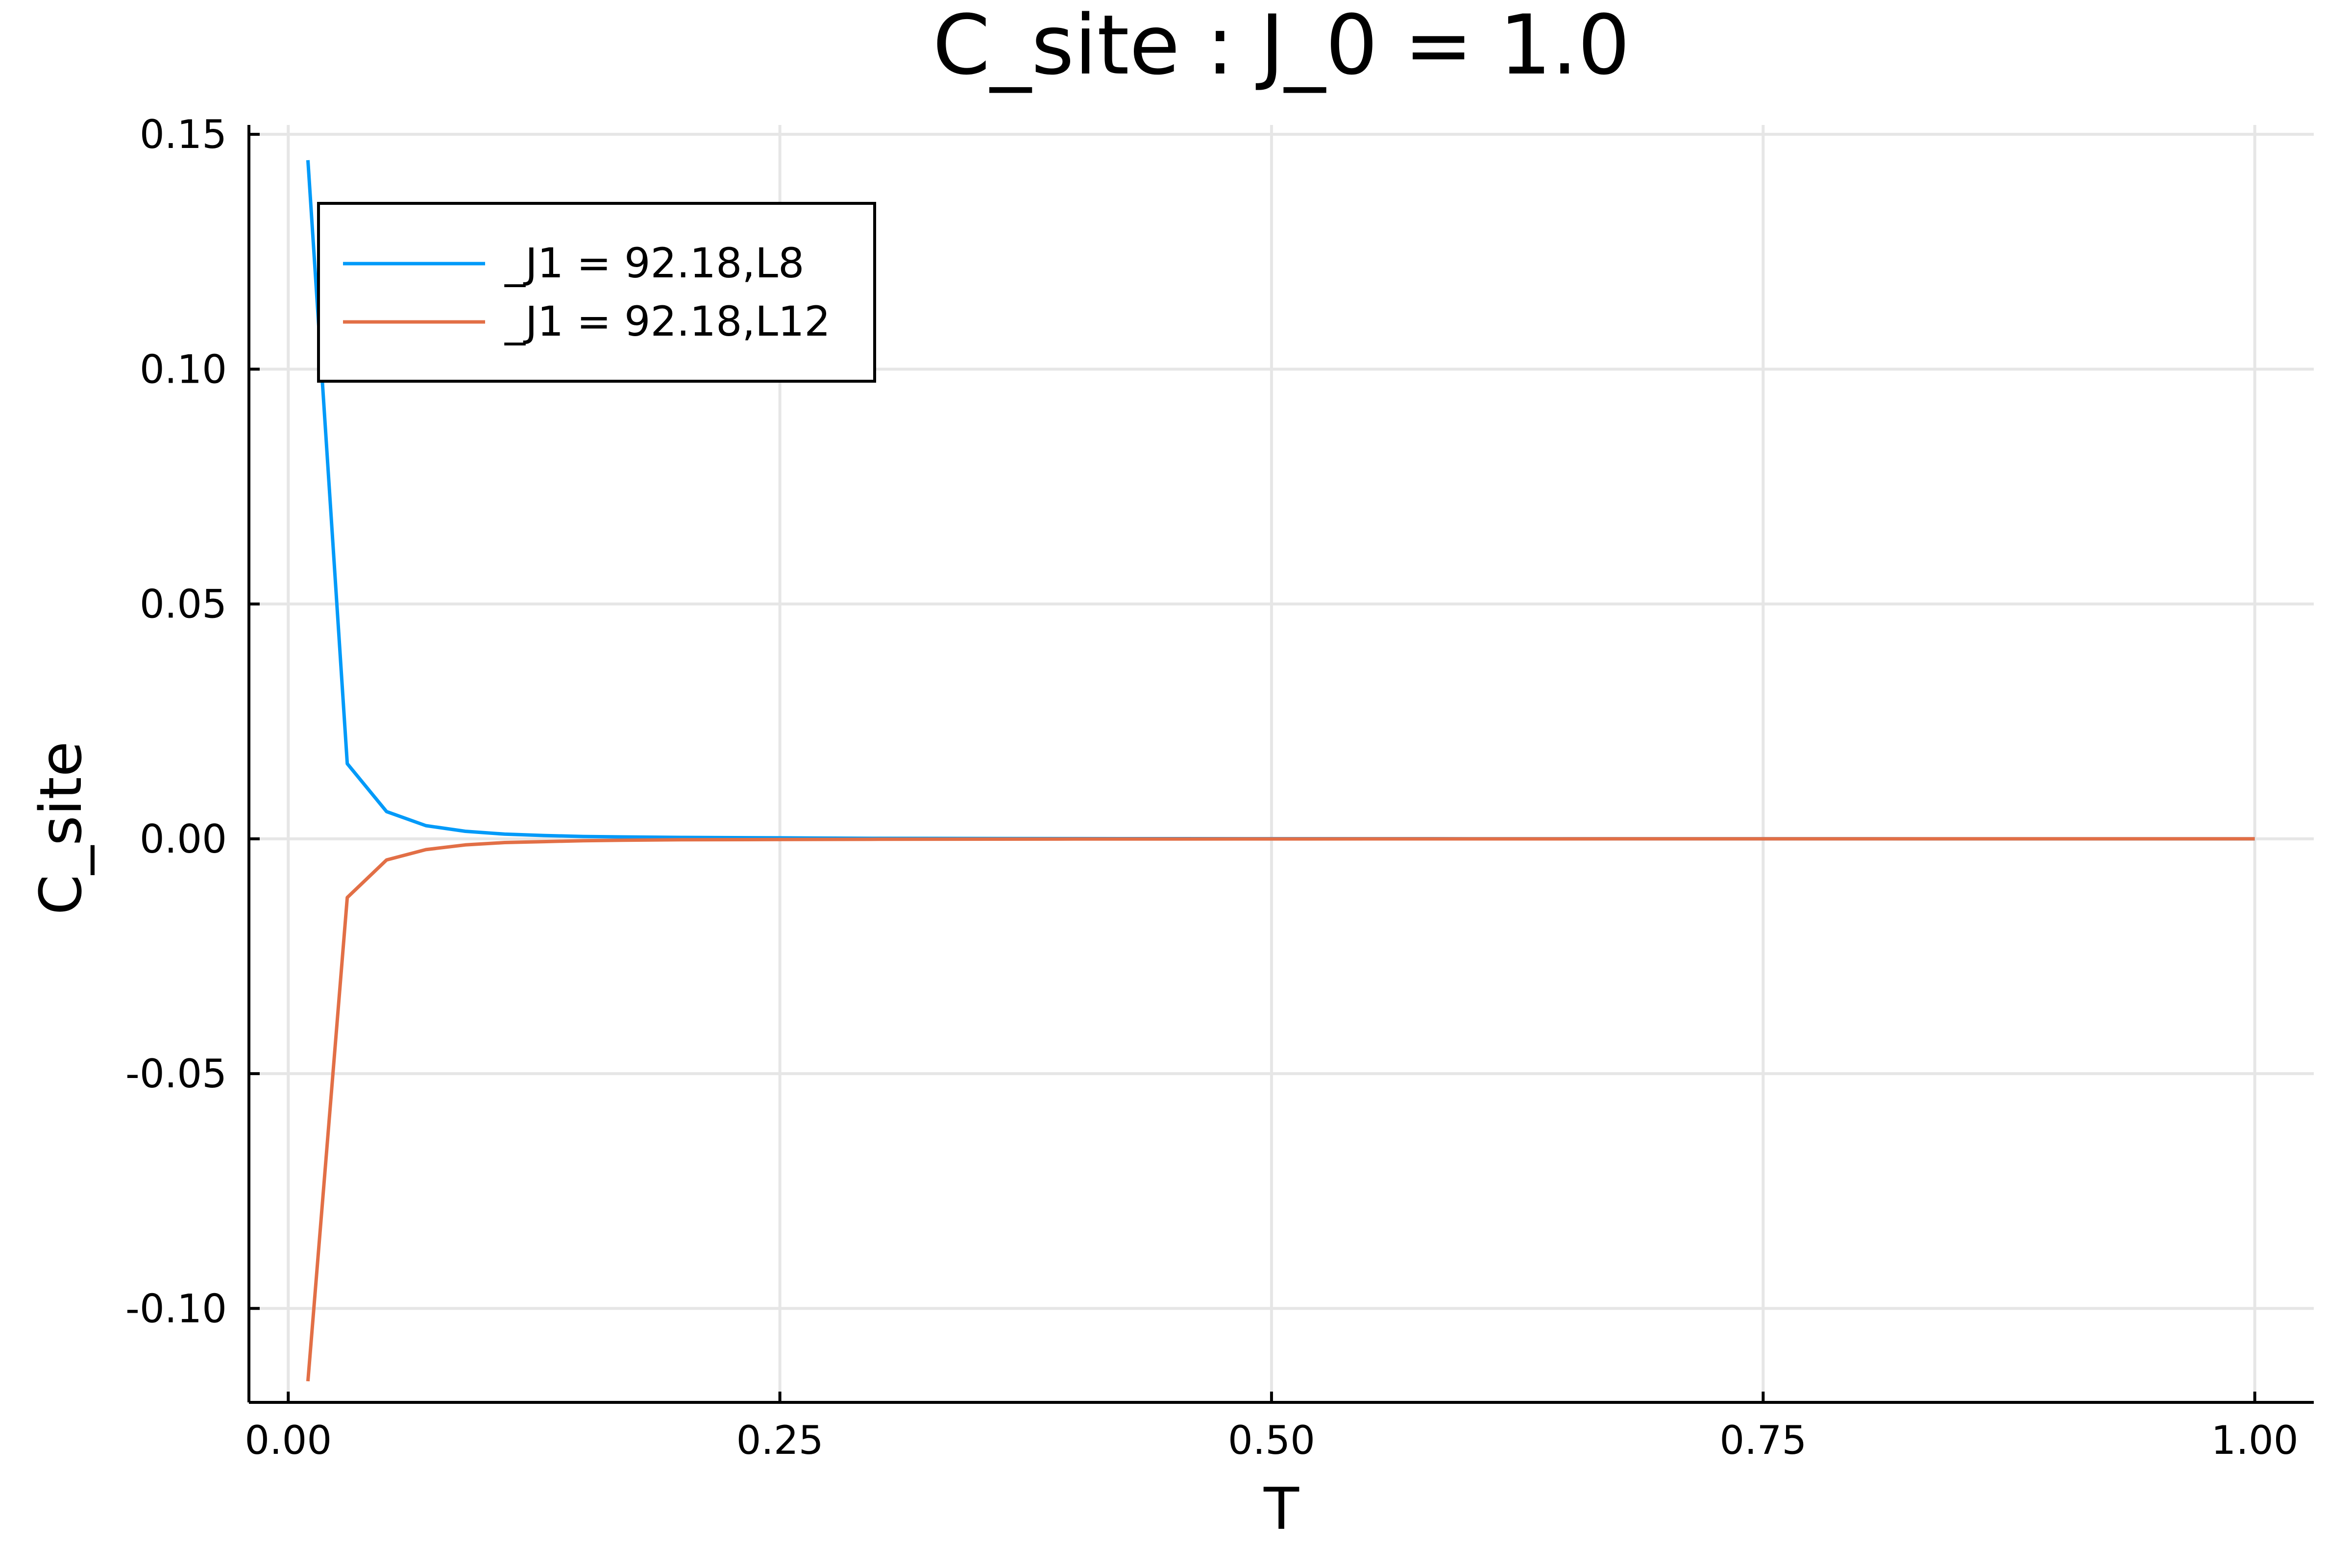 The width and height of the screenshot is (2352, 1568). I want to click on legend-box, so click(596, 292).